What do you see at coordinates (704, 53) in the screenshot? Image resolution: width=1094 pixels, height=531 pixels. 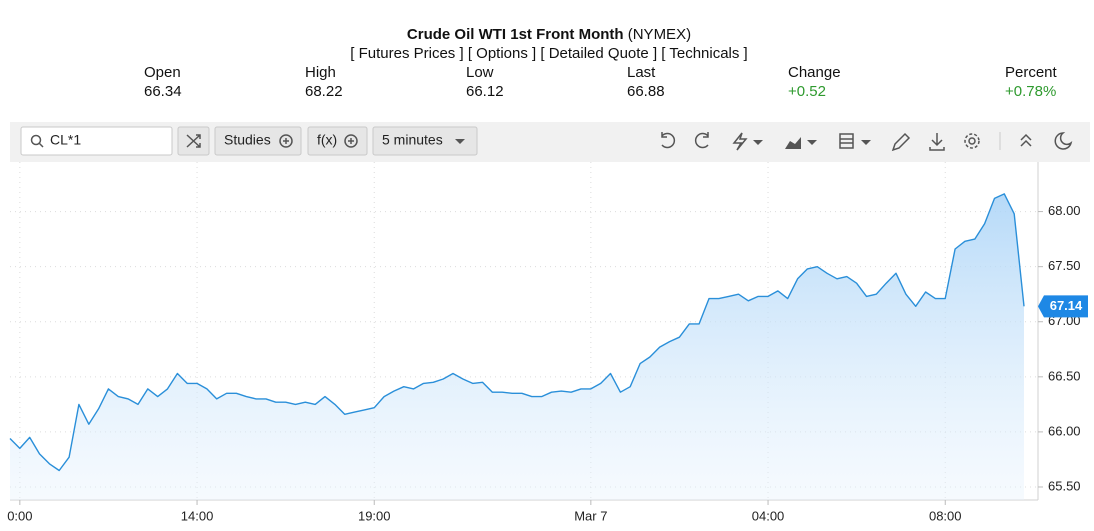 I see `link: [ Technicals ]` at bounding box center [704, 53].